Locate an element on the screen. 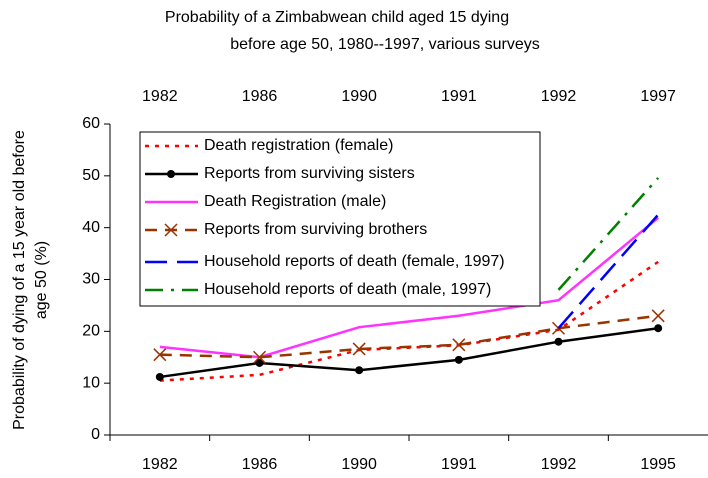 Image resolution: width=708 pixels, height=478 pixels. x2-tick-label: 1982 is located at coordinates (160, 96).